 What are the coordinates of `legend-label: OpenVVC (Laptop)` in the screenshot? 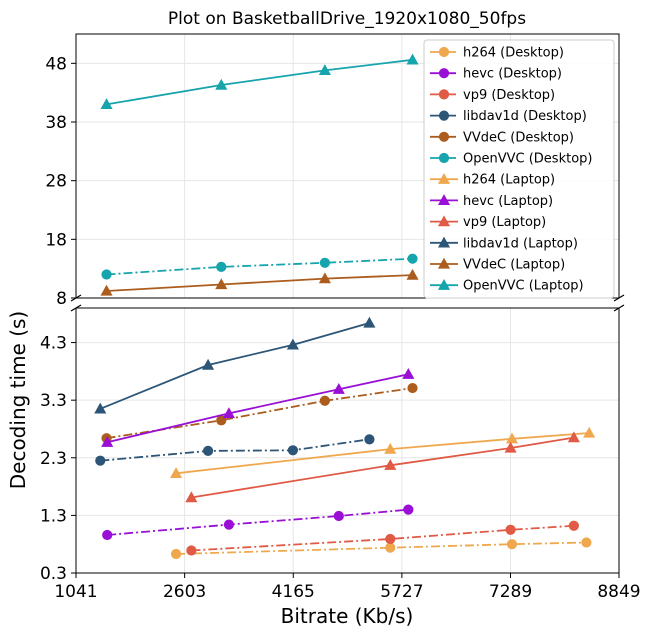 It's located at (523, 286).